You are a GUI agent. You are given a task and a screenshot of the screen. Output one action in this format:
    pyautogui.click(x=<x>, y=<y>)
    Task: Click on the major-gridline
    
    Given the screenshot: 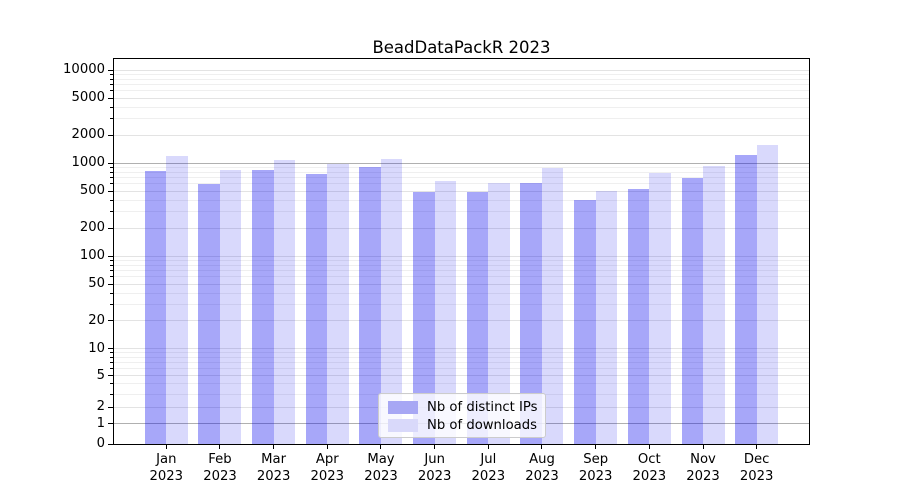 What is the action you would take?
    pyautogui.click(x=461, y=163)
    